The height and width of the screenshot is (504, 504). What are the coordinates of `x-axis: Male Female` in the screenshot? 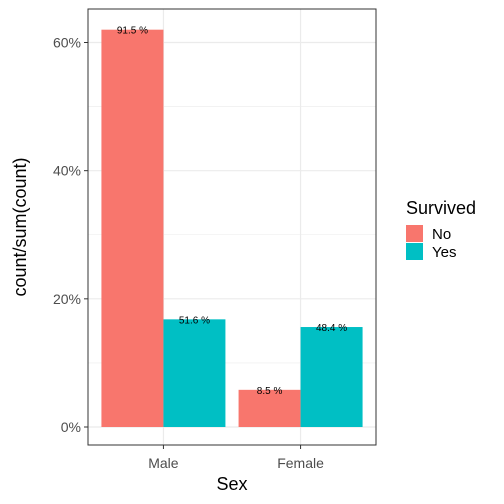 It's located at (236, 458).